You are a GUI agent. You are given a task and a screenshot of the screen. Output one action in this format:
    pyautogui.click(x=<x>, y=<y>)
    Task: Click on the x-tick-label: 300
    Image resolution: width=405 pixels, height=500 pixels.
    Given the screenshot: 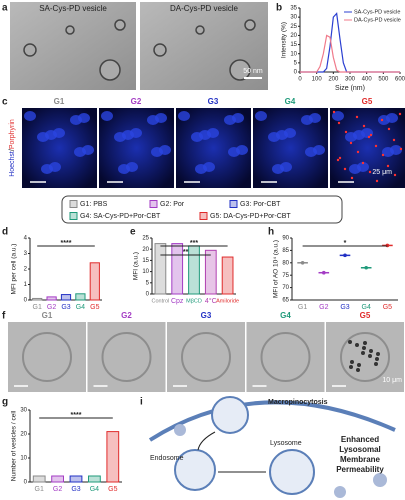 What is the action you would take?
    pyautogui.click(x=350, y=80)
    